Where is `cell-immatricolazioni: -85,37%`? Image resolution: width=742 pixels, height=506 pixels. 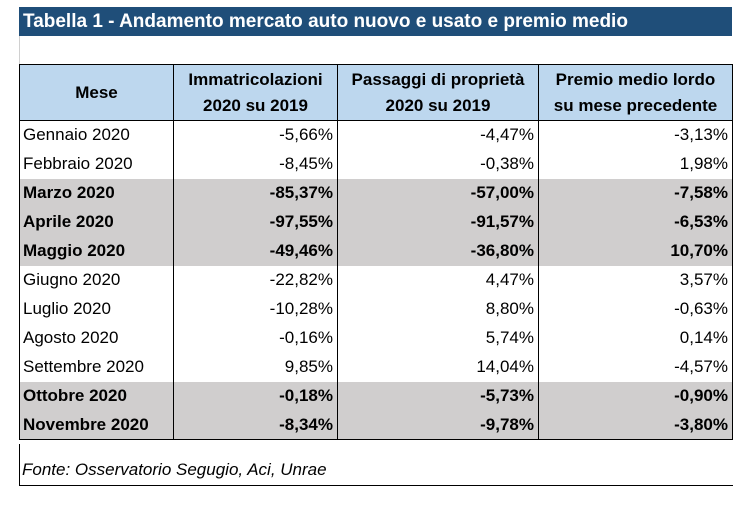
cell-immatricolazioni: -85,37% is located at coordinates (255, 193).